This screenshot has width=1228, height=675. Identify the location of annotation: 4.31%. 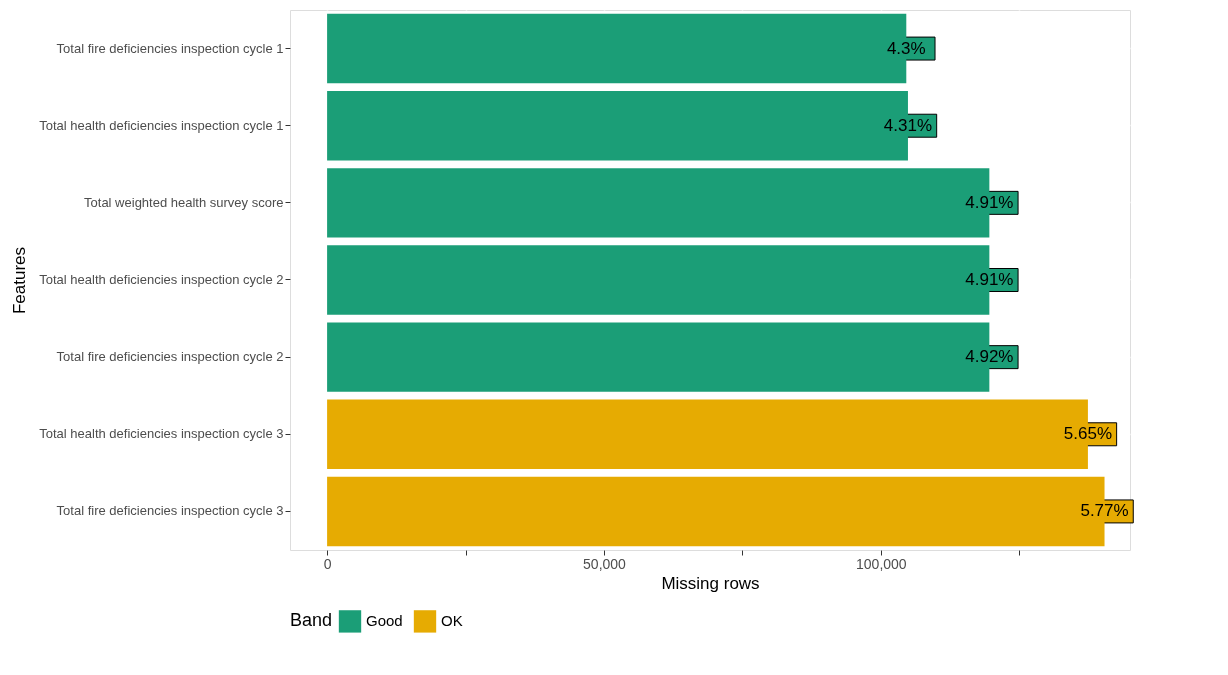
(908, 125).